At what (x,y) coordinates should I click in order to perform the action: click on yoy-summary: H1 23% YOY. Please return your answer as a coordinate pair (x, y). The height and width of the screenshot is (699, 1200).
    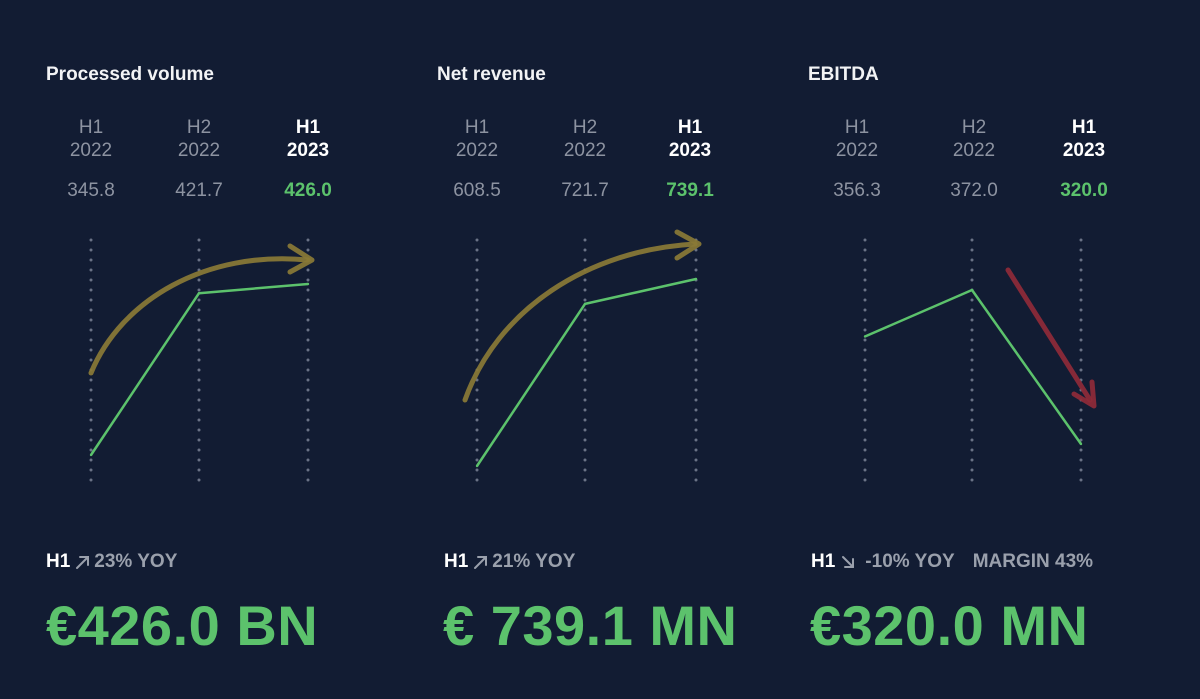
    Looking at the image, I should click on (111, 562).